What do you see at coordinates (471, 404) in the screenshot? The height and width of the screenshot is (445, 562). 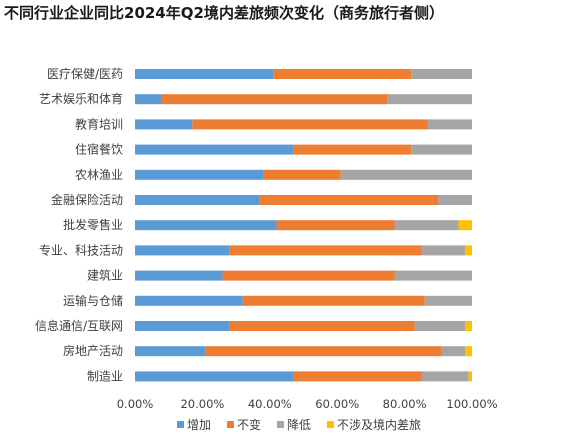 I see `x-tick-label: 100.00%` at bounding box center [471, 404].